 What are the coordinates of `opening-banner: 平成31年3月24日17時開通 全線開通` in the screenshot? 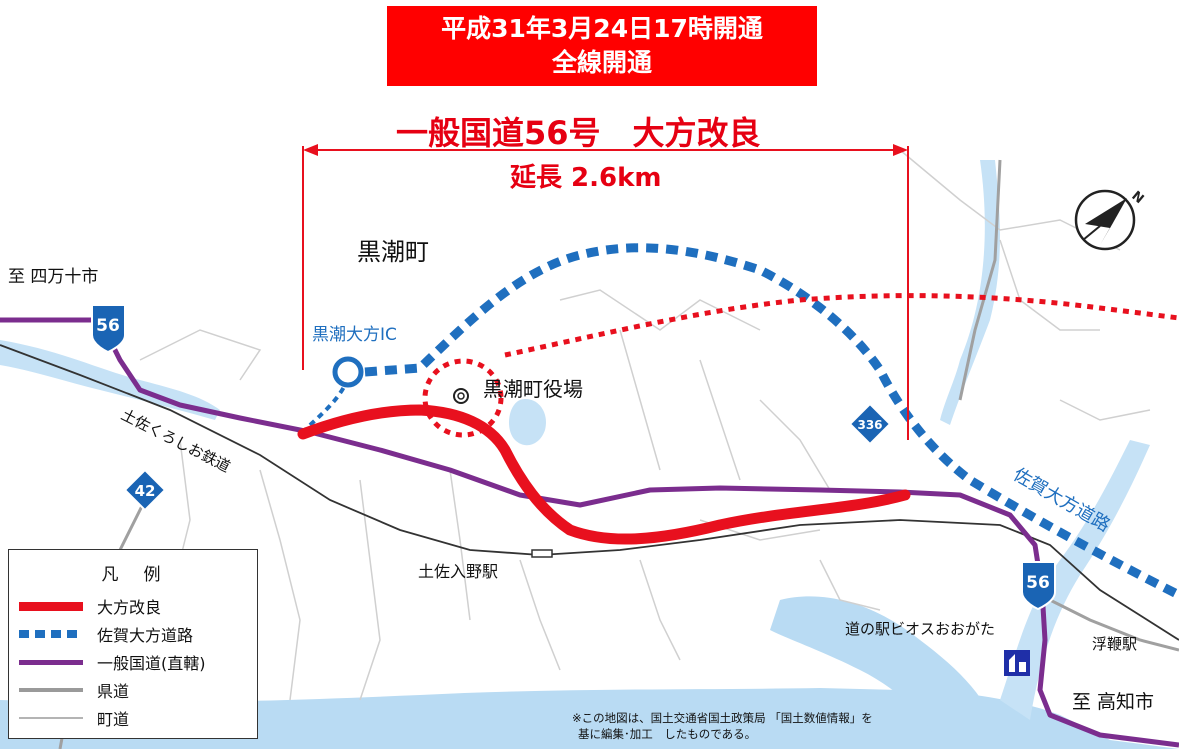 It's located at (602, 46).